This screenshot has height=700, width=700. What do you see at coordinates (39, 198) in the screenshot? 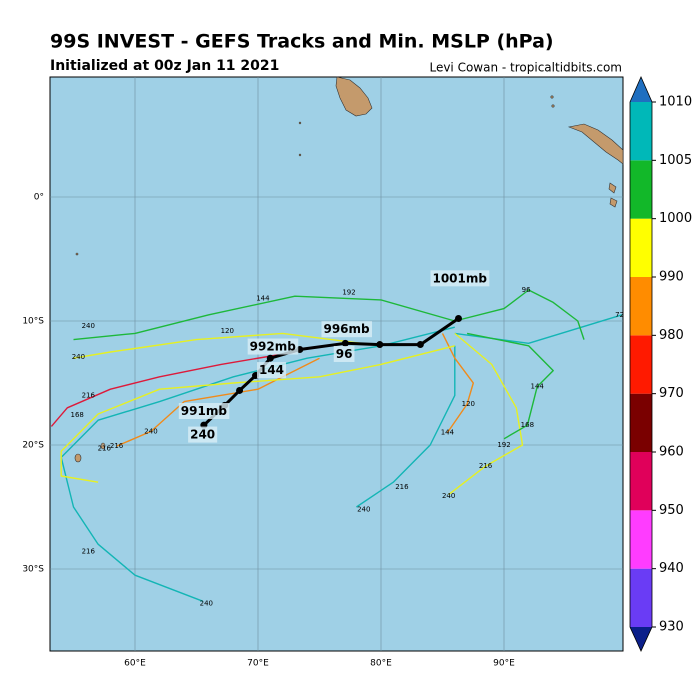
I see `lat-label: 0°` at bounding box center [39, 198].